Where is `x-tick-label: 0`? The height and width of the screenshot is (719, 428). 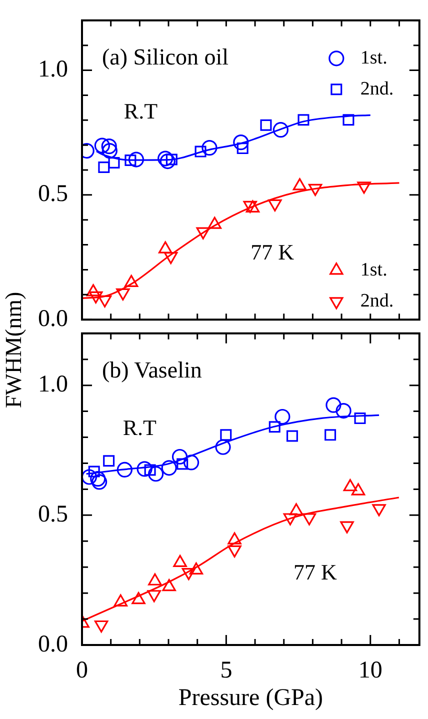
x-tick-label: 0 is located at coordinates (82, 671).